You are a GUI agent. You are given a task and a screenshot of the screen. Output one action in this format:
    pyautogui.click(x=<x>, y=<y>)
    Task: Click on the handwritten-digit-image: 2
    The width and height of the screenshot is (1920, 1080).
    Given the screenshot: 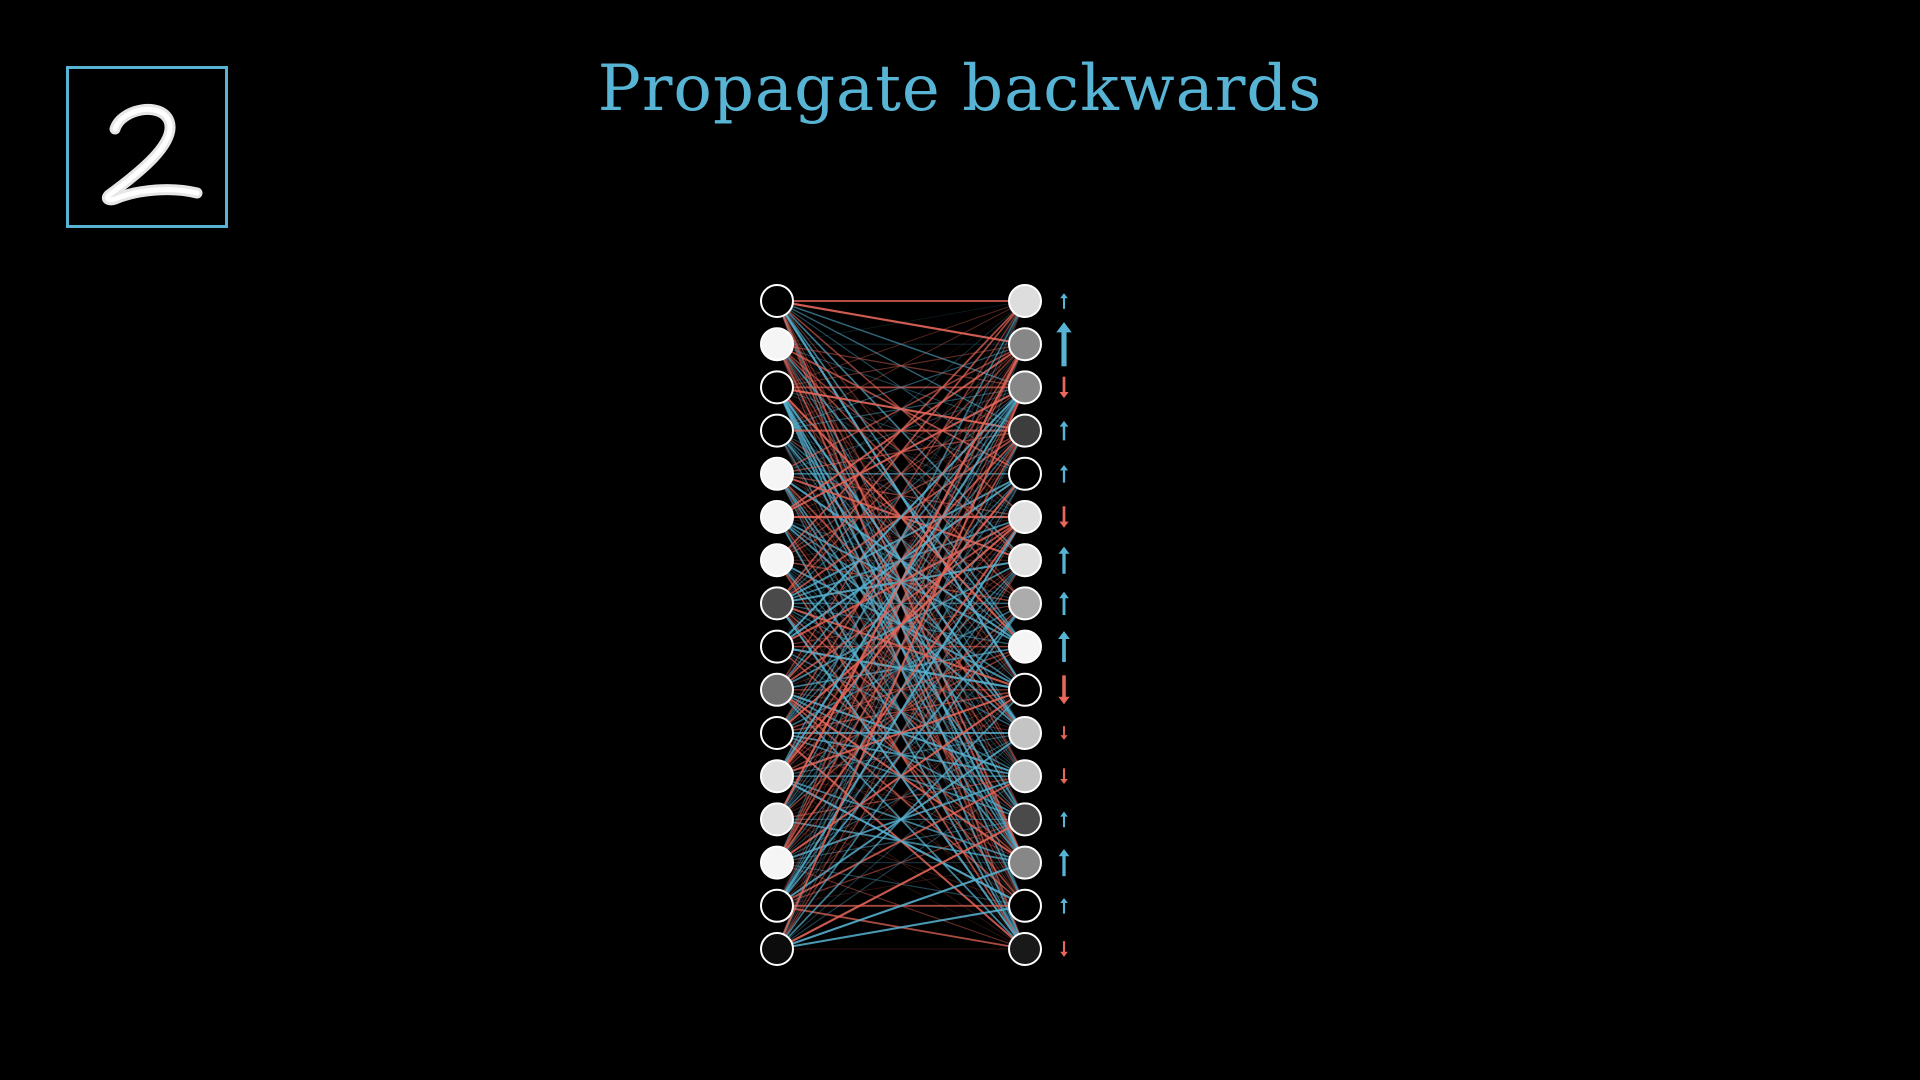 What is the action you would take?
    pyautogui.click(x=152, y=154)
    